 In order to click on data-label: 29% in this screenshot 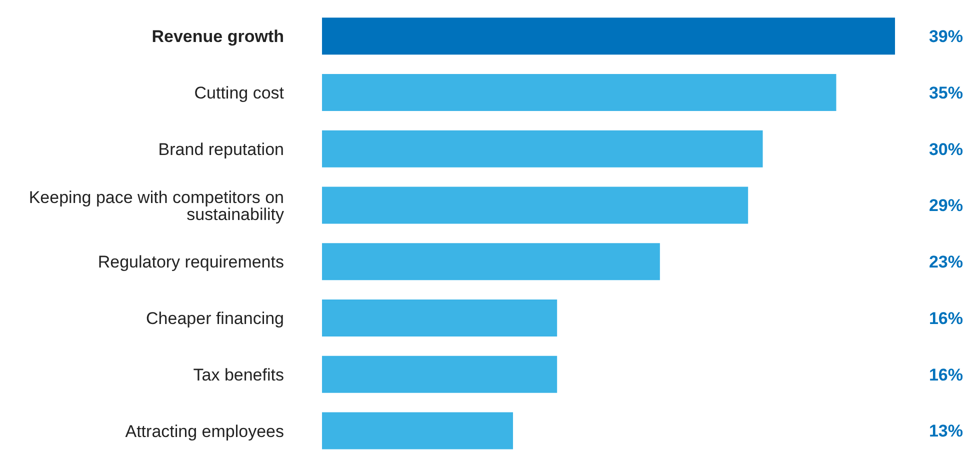, I will do `click(945, 206)`.